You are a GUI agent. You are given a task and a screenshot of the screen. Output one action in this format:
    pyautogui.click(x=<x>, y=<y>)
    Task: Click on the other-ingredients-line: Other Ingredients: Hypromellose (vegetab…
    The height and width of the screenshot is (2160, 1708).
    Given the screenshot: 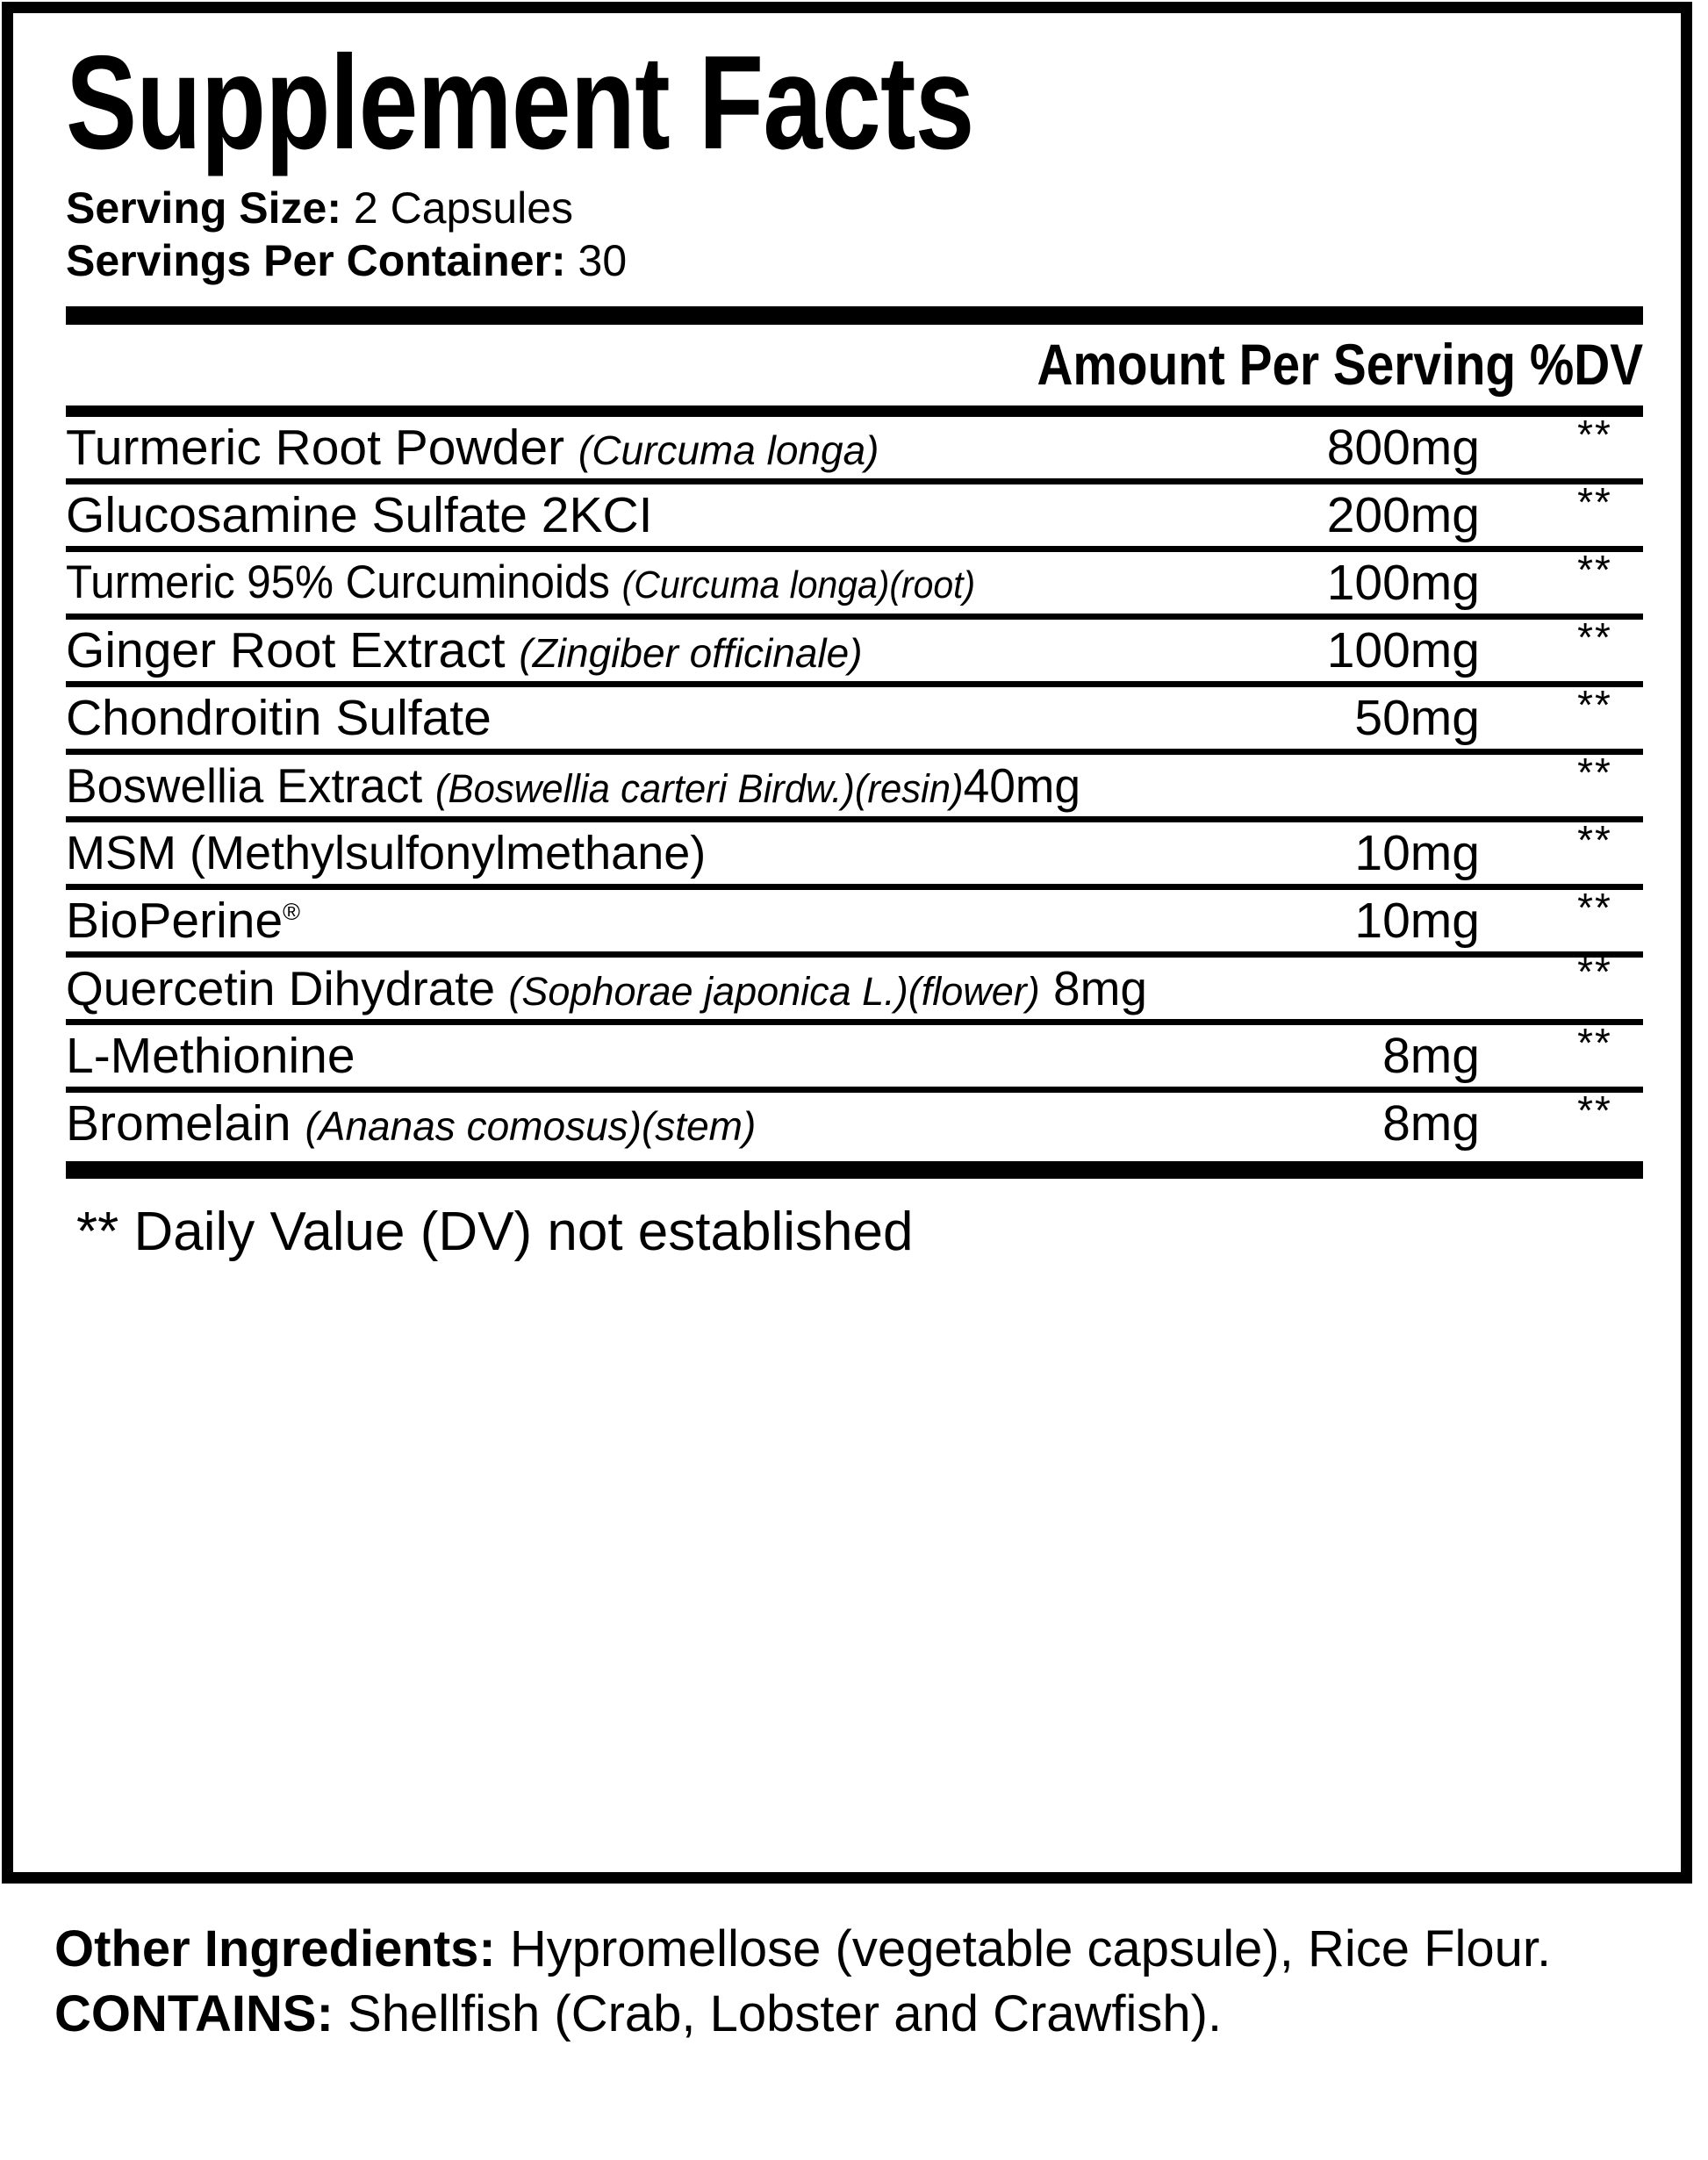 What is the action you would take?
    pyautogui.click(x=861, y=1950)
    